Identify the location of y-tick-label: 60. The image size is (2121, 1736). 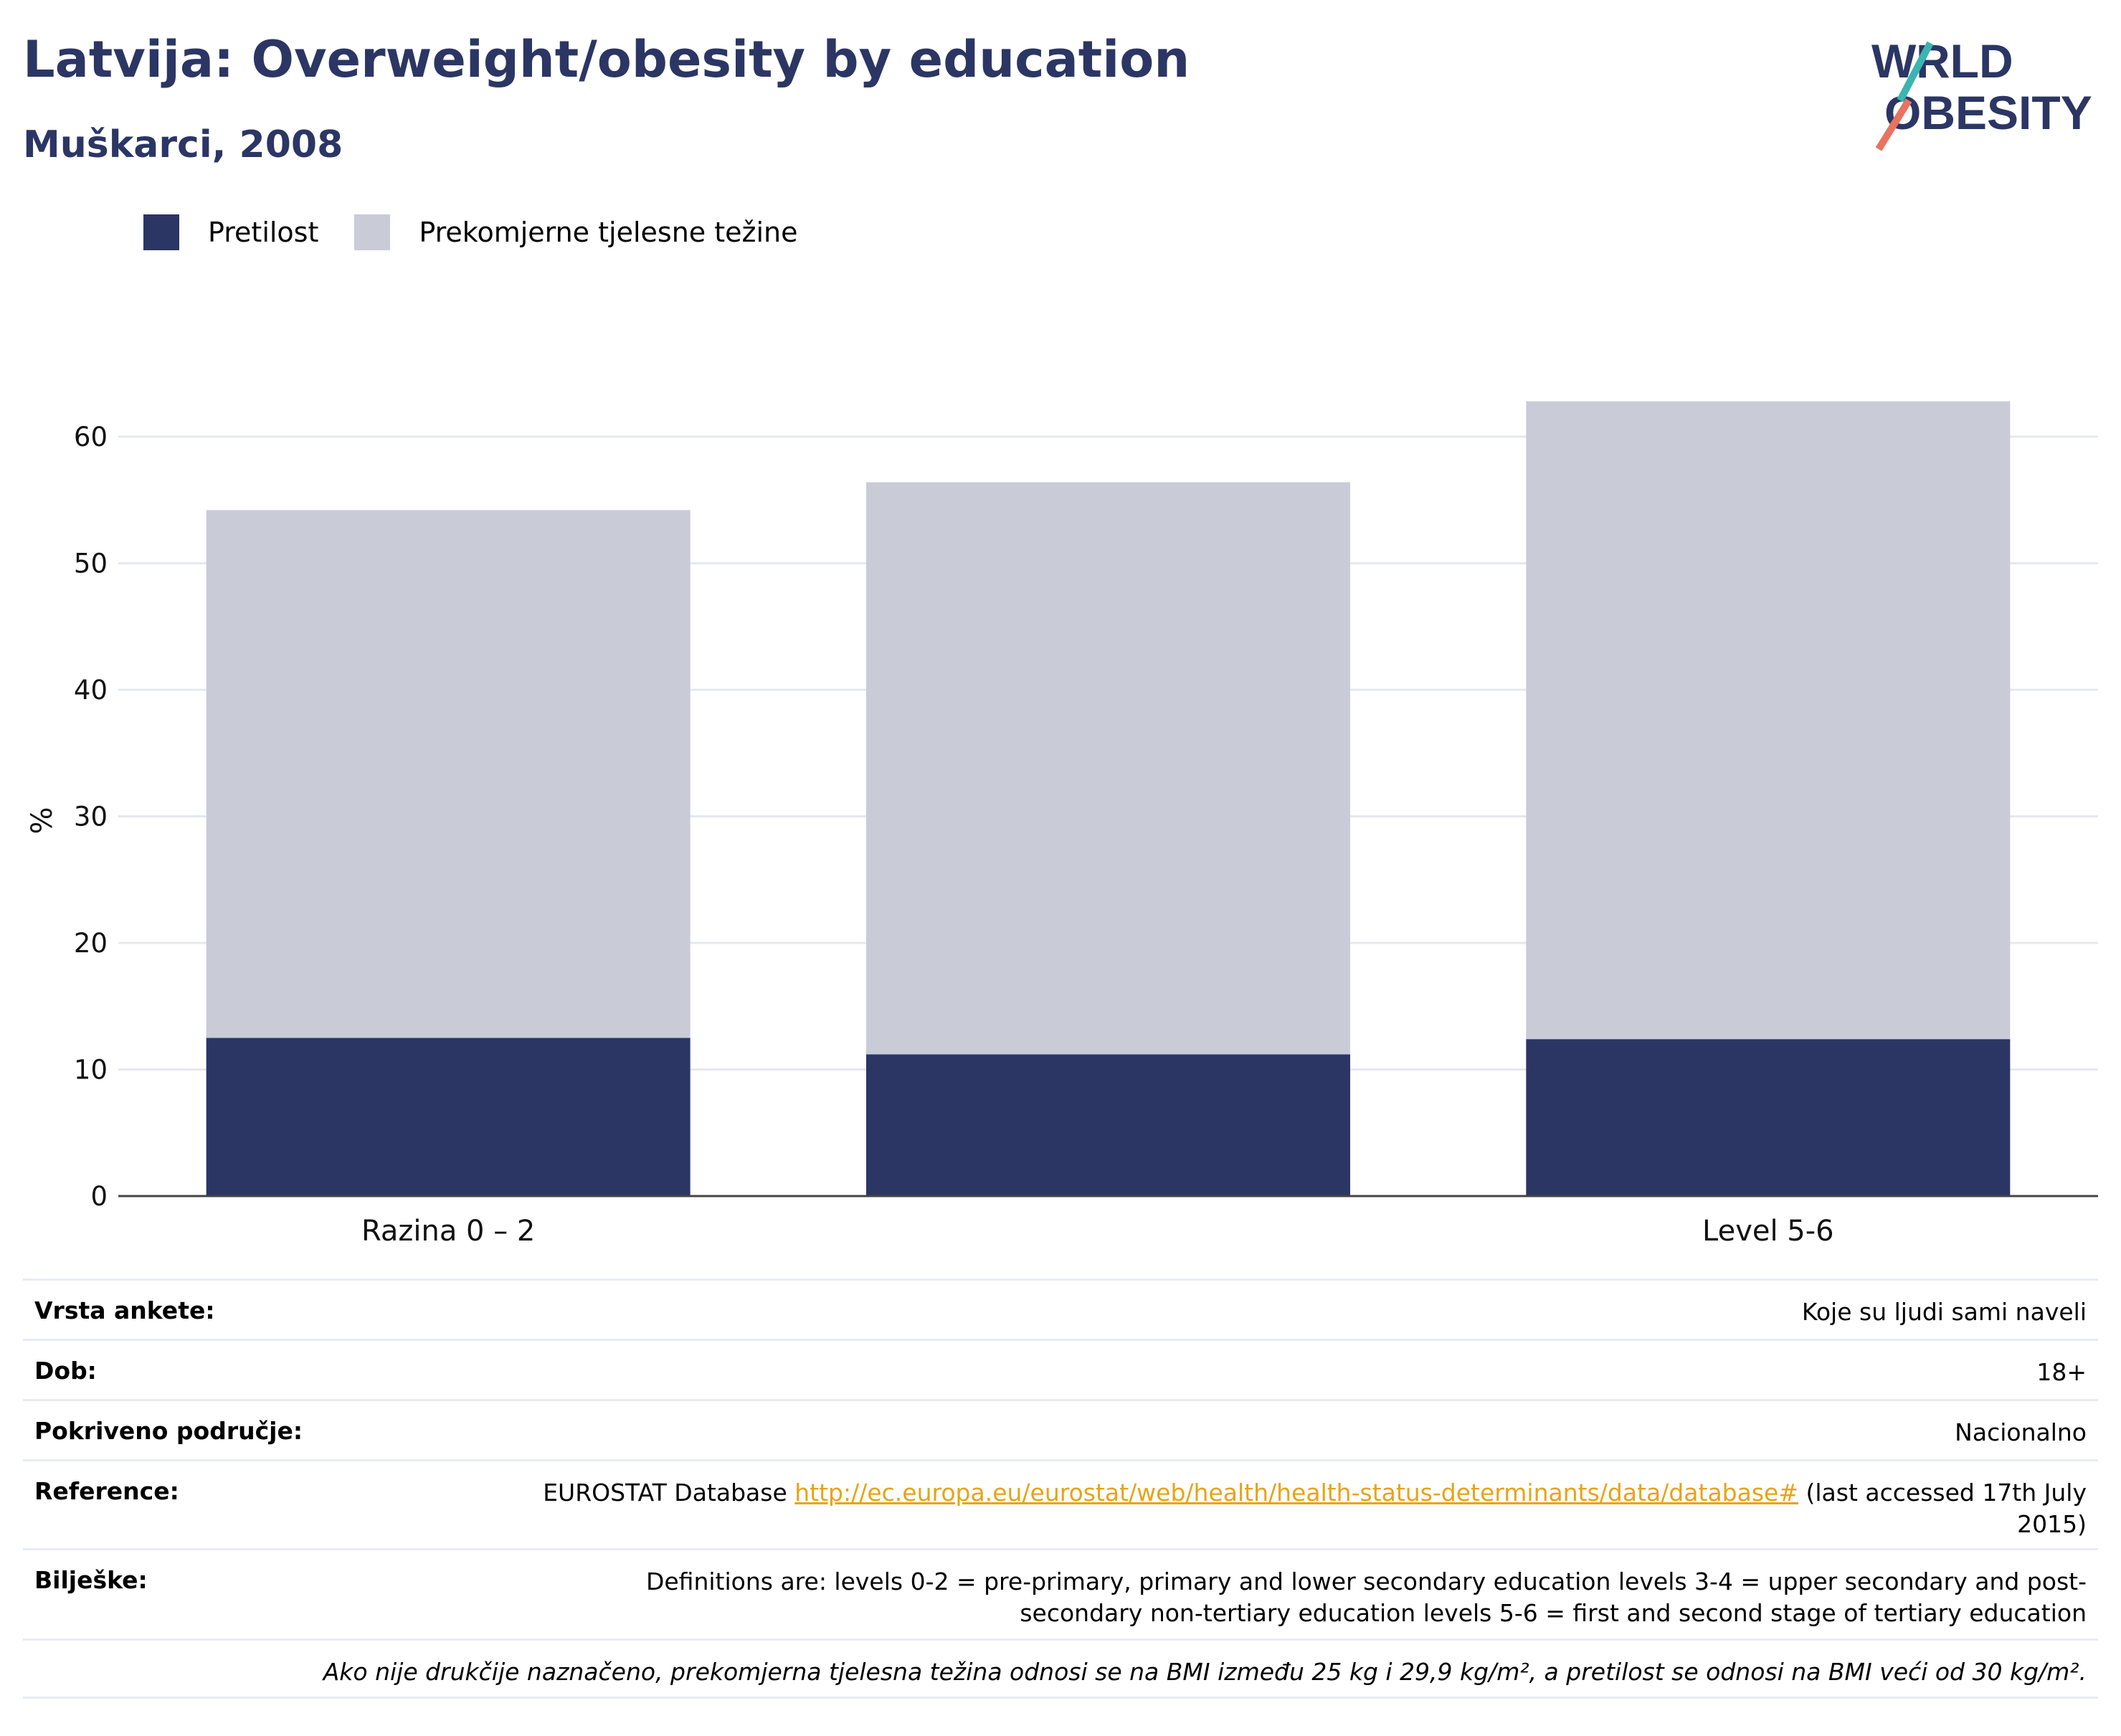
(91, 437).